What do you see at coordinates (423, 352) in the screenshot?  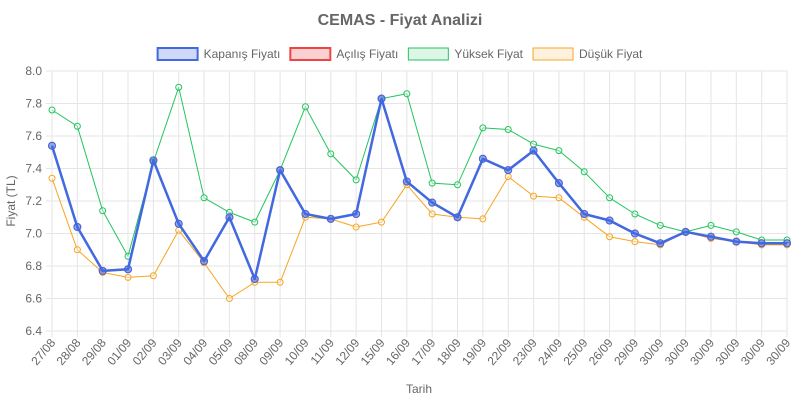 I see `x-tick-label: 17/09` at bounding box center [423, 352].